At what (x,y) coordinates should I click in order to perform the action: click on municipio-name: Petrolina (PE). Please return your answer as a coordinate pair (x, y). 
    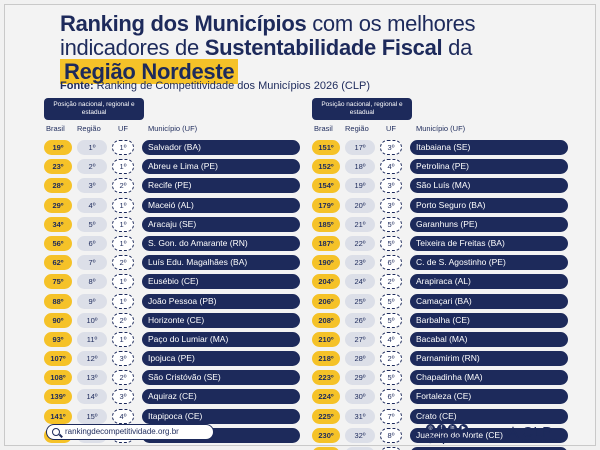
    Looking at the image, I should click on (489, 167).